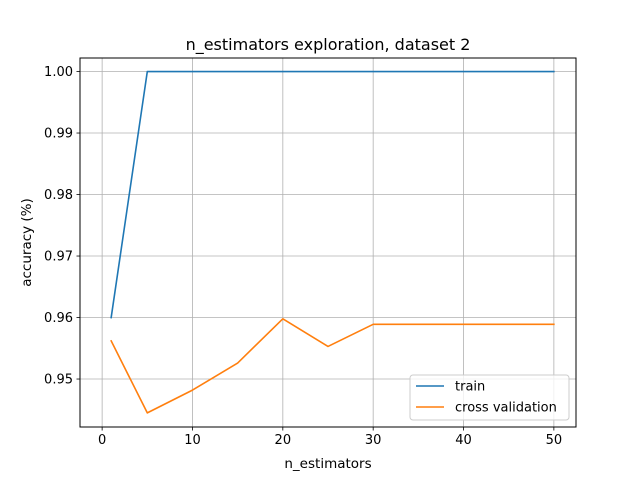 The height and width of the screenshot is (484, 640). I want to click on legend-box, so click(489, 397).